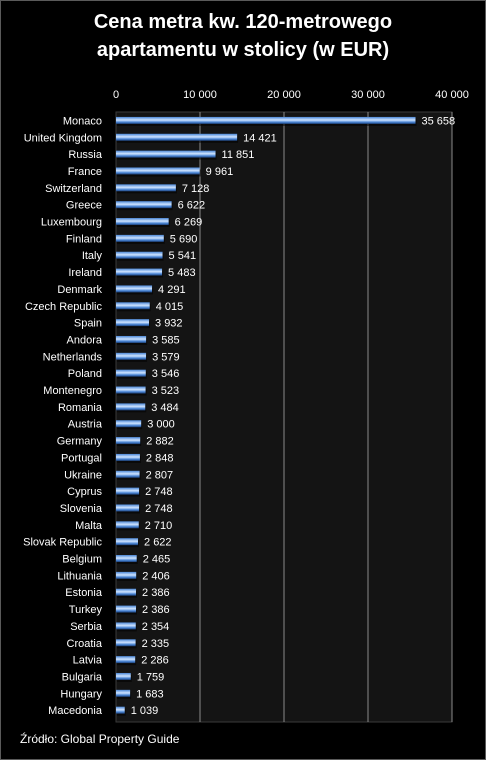 This screenshot has height=760, width=486. What do you see at coordinates (243, 50) in the screenshot?
I see `chart-title-line-2: apartamentu w stolicy (w EUR)` at bounding box center [243, 50].